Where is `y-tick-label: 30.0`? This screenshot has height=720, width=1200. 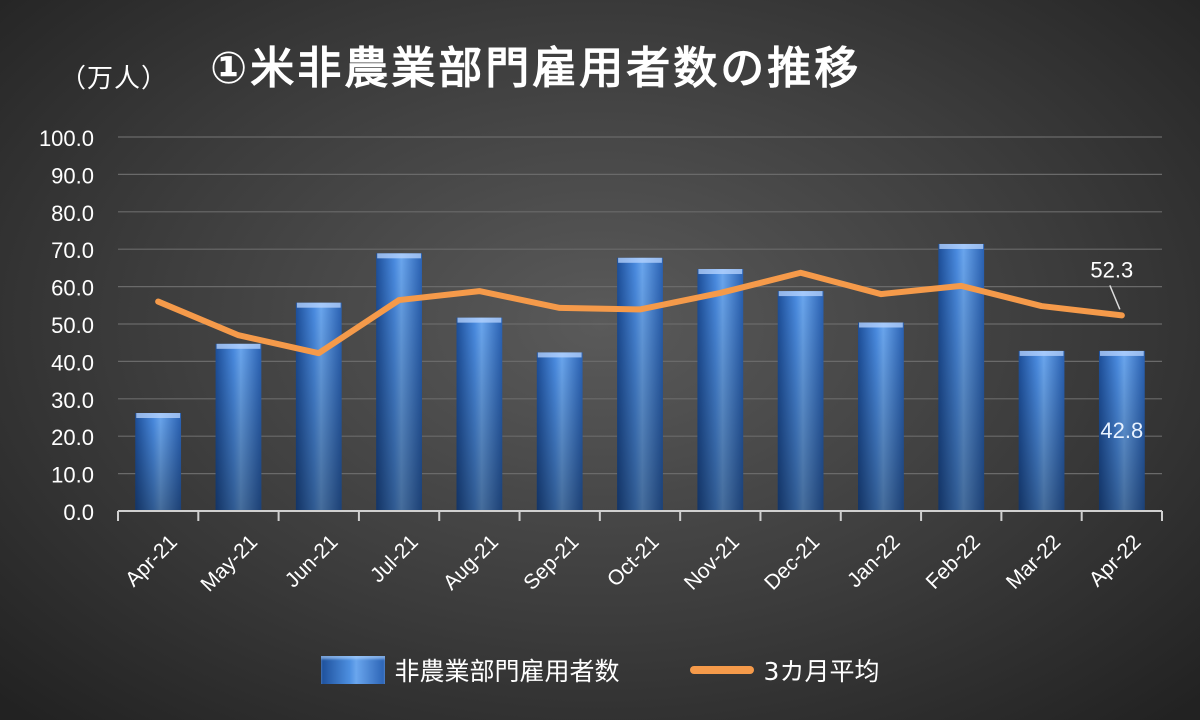 y-tick-label: 30.0 is located at coordinates (72, 400).